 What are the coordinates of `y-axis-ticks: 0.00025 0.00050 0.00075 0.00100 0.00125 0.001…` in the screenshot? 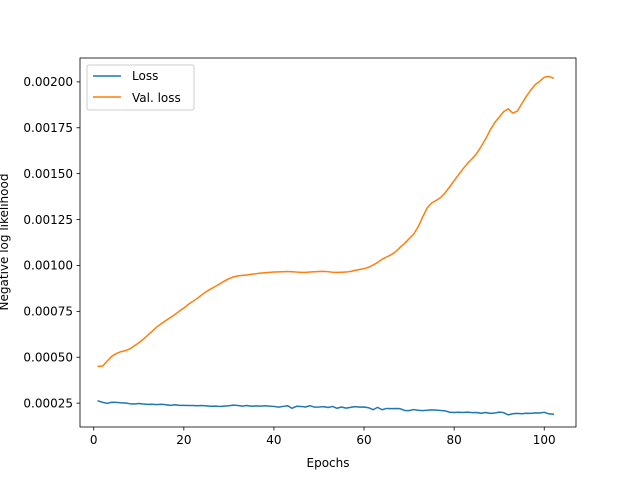 It's located at (51, 242).